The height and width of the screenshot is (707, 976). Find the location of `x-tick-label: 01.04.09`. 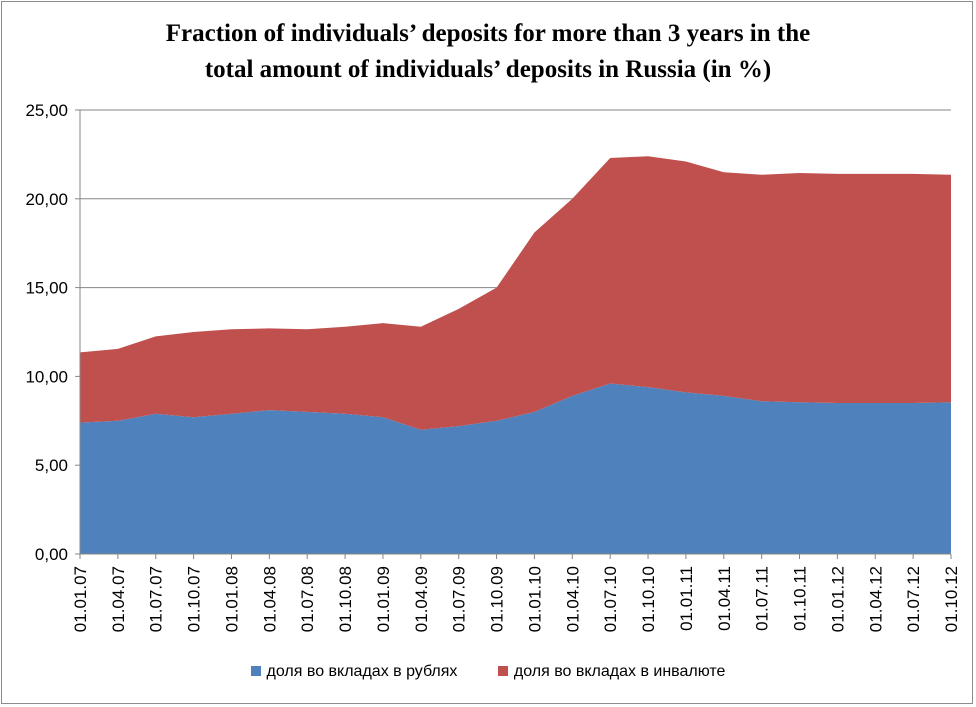

x-tick-label: 01.04.09 is located at coordinates (421, 599).